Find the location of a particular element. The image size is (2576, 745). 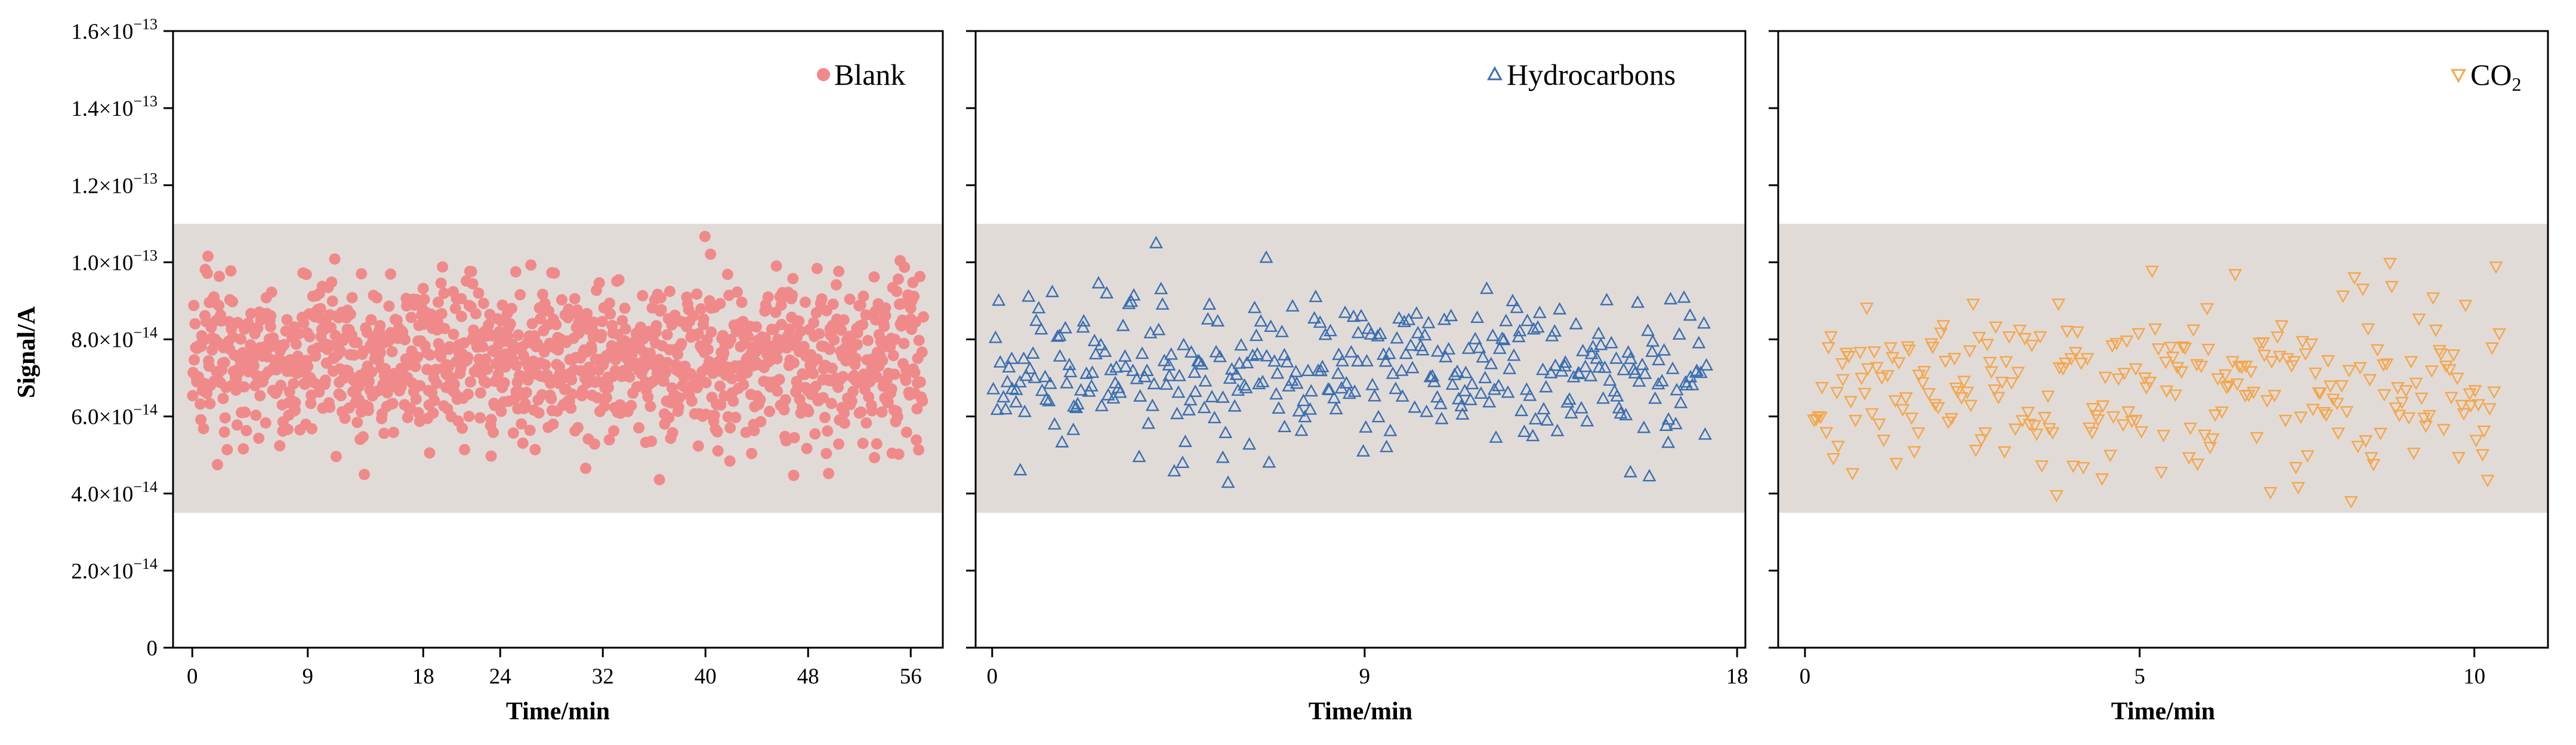

x-tick-label: 18 is located at coordinates (423, 676).